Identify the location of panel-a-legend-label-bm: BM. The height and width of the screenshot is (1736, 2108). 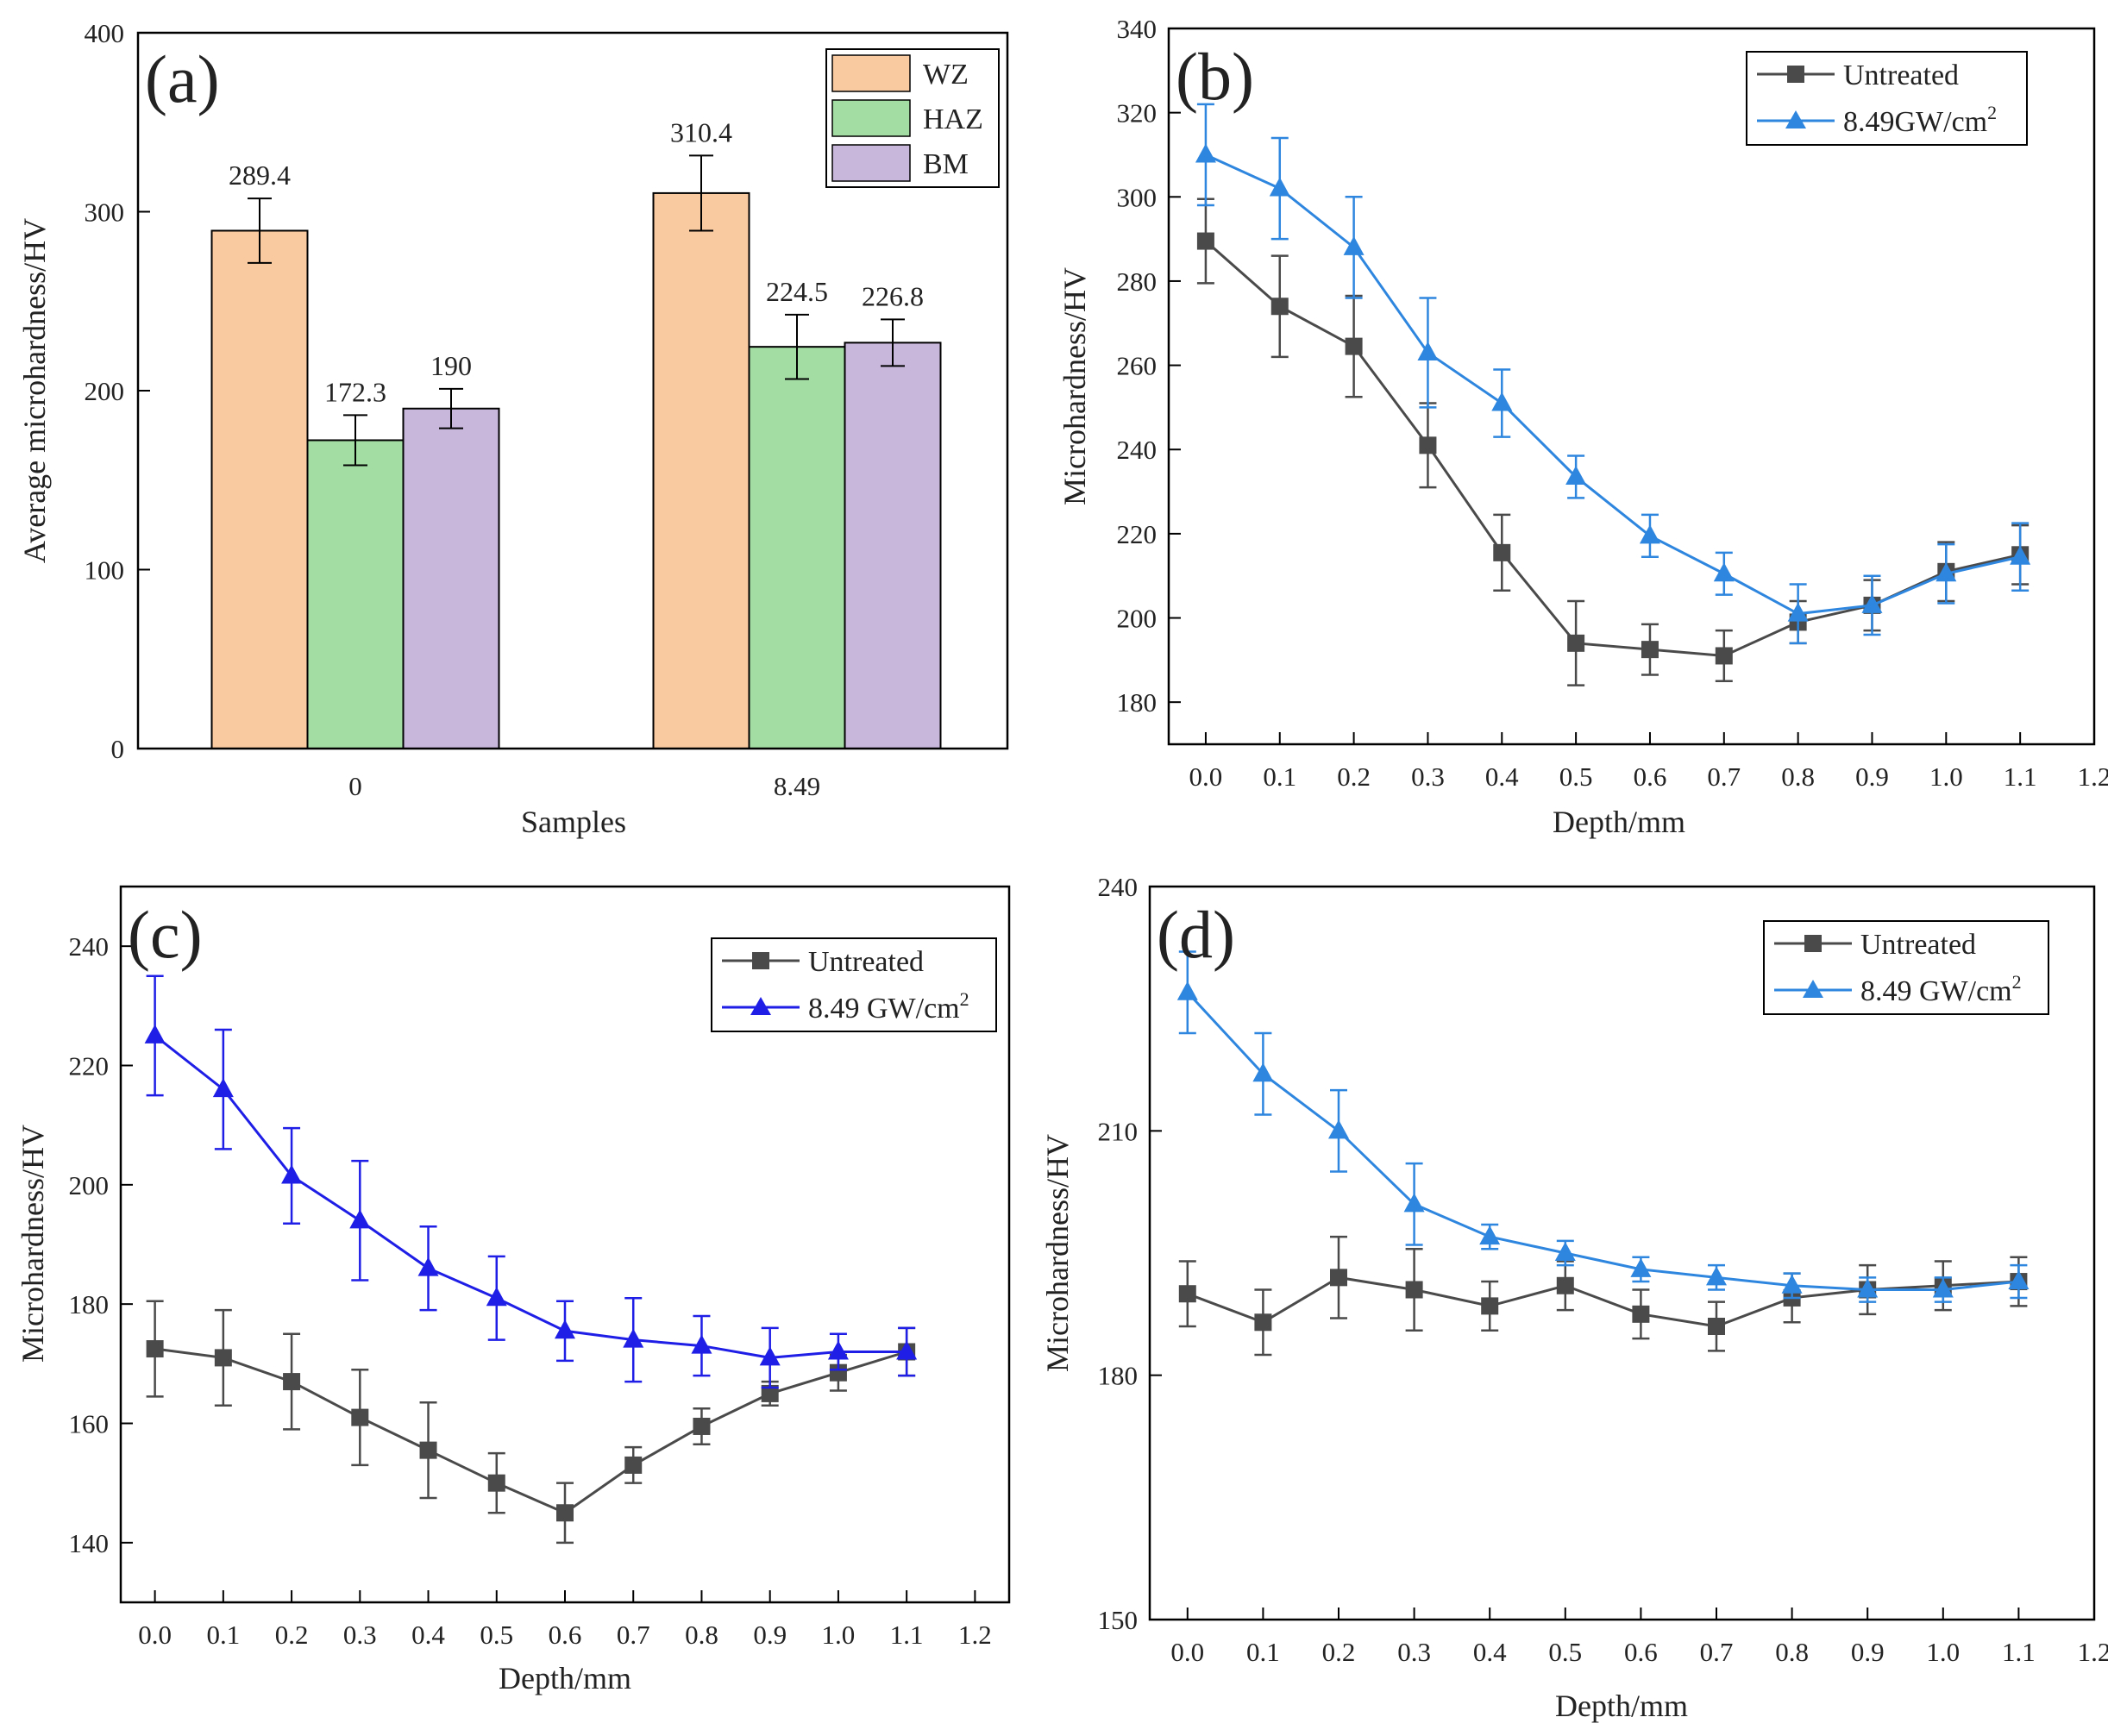
(946, 164).